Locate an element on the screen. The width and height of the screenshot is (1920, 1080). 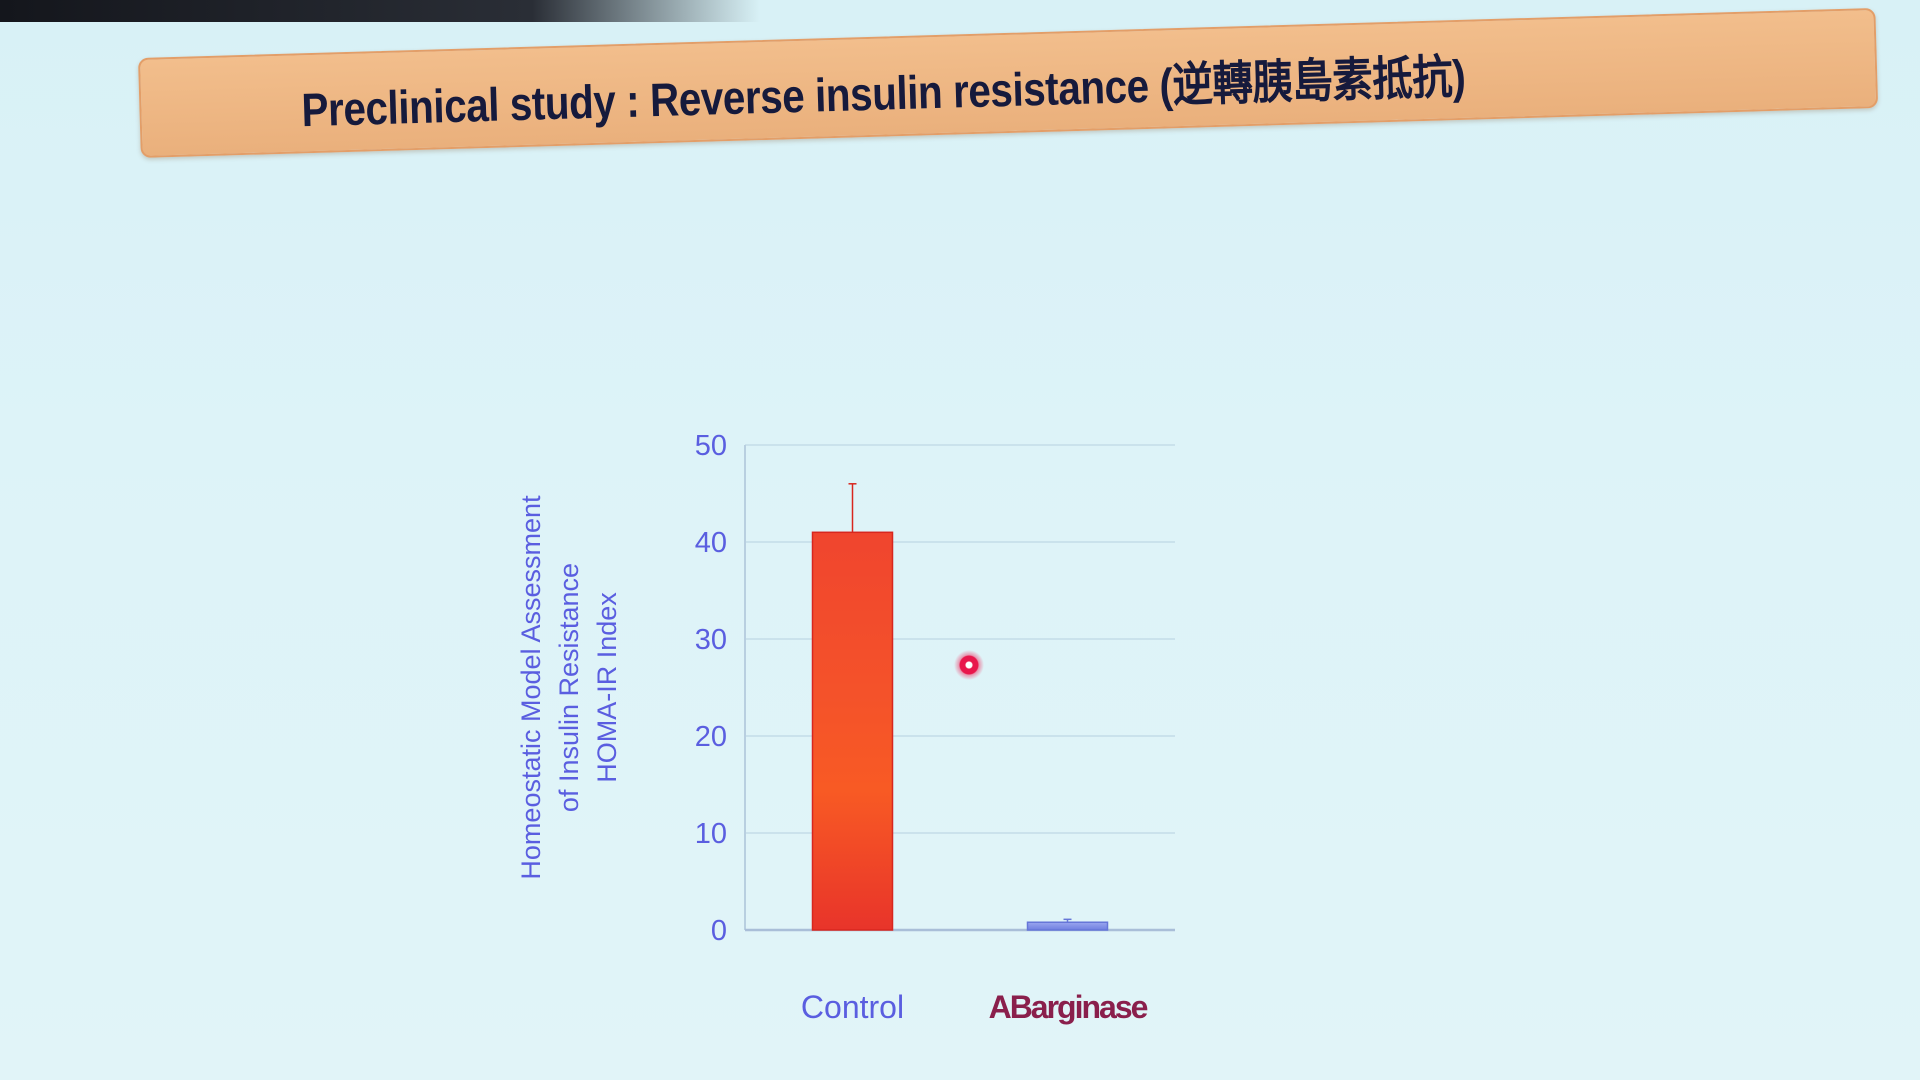
y-tick-labels: 0 10 20 30 40 50 is located at coordinates (711, 688).